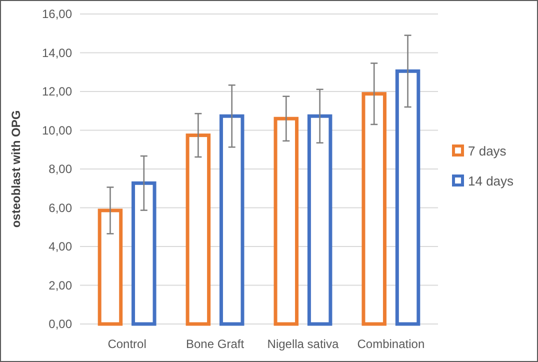 Image resolution: width=538 pixels, height=362 pixels. I want to click on y-tick-label: 14,00, so click(57, 53).